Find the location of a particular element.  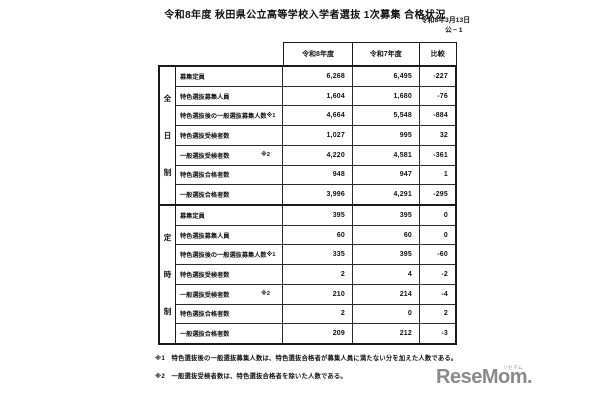

section-label-char: 日 is located at coordinates (167, 135).